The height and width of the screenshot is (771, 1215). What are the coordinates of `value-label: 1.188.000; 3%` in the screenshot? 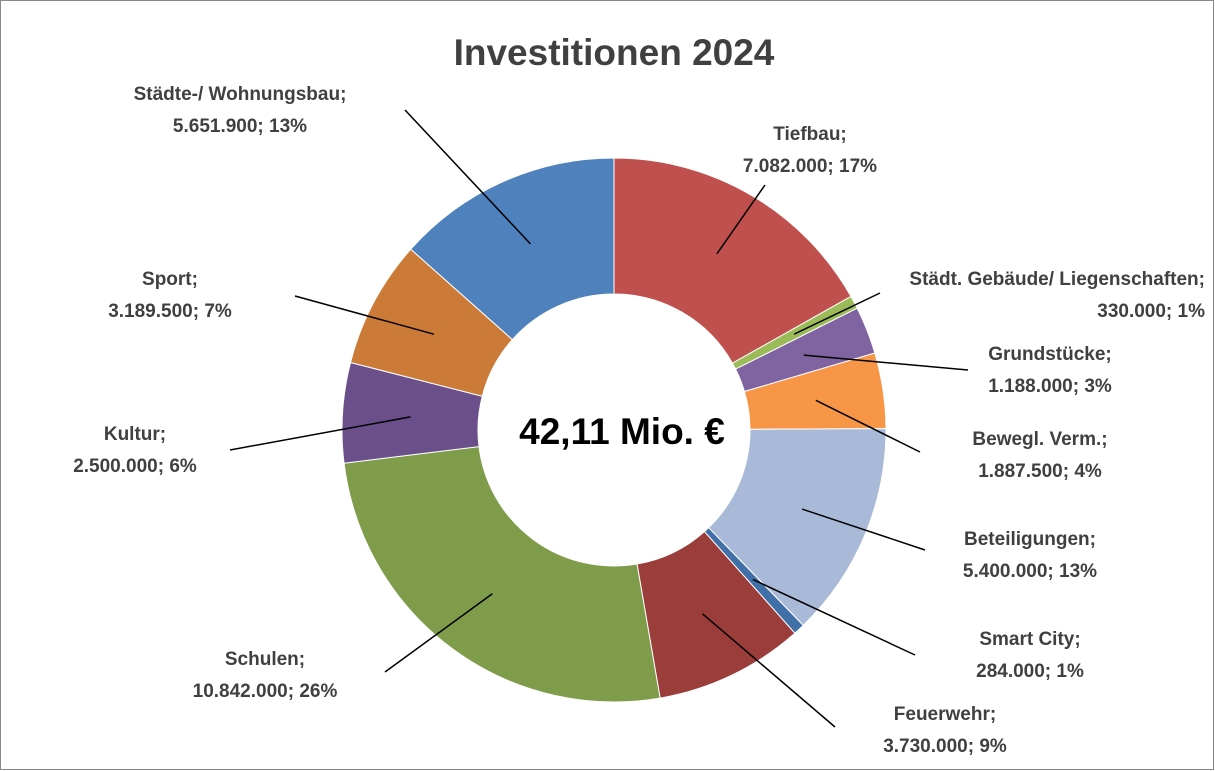 It's located at (1050, 386).